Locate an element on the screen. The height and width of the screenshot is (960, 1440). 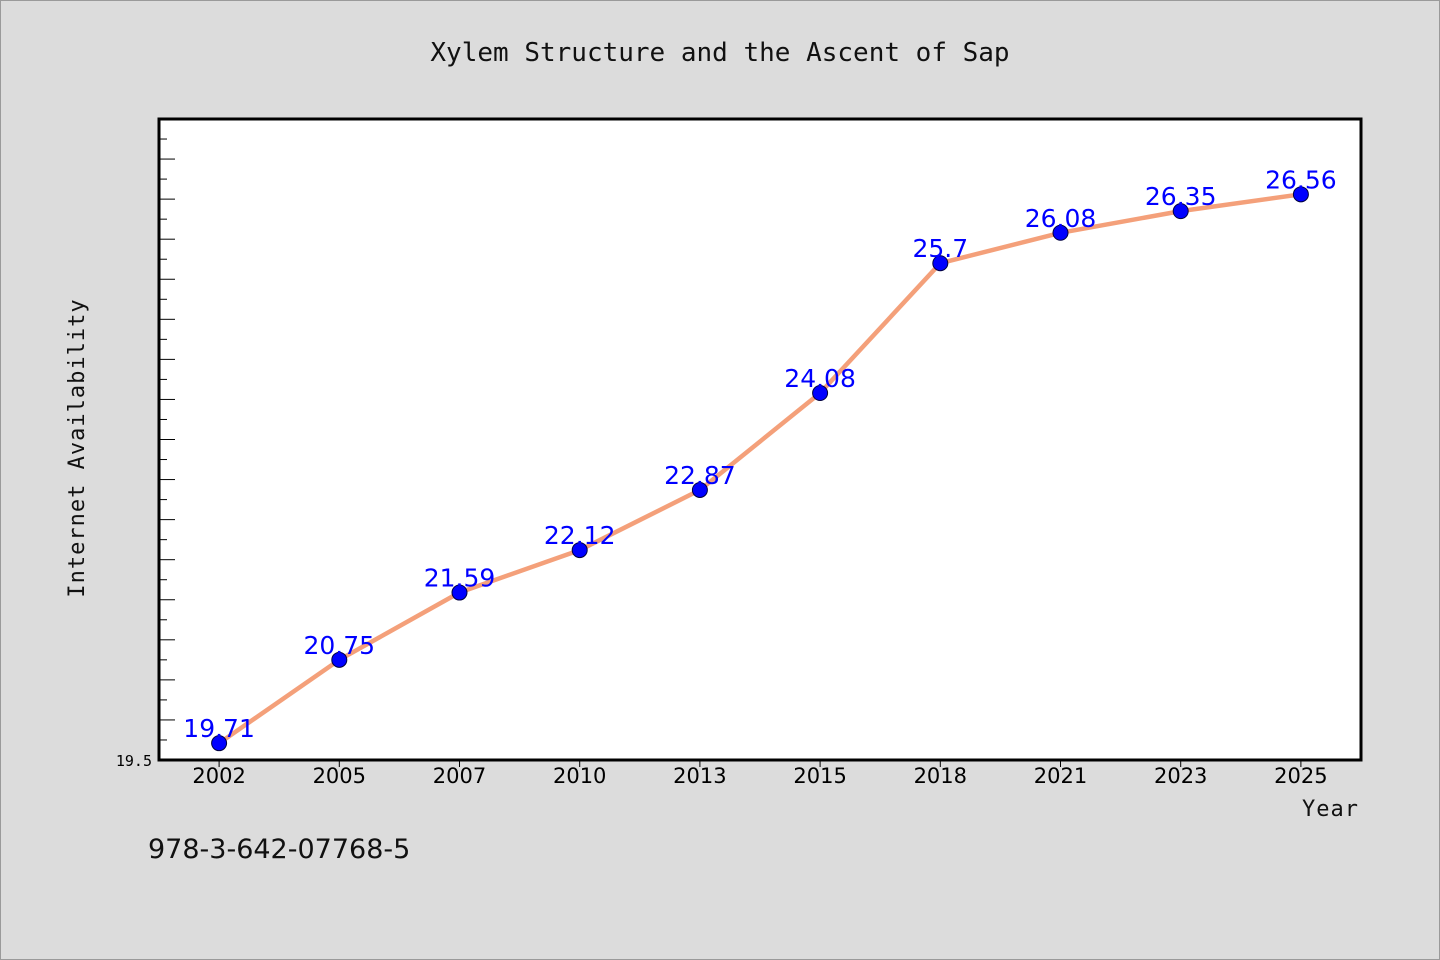
data-label: 22.87 is located at coordinates (700, 475).